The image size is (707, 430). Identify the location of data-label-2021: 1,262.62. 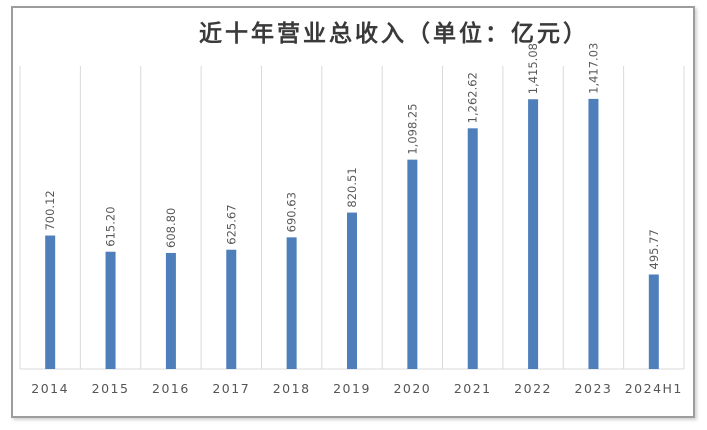
(473, 97).